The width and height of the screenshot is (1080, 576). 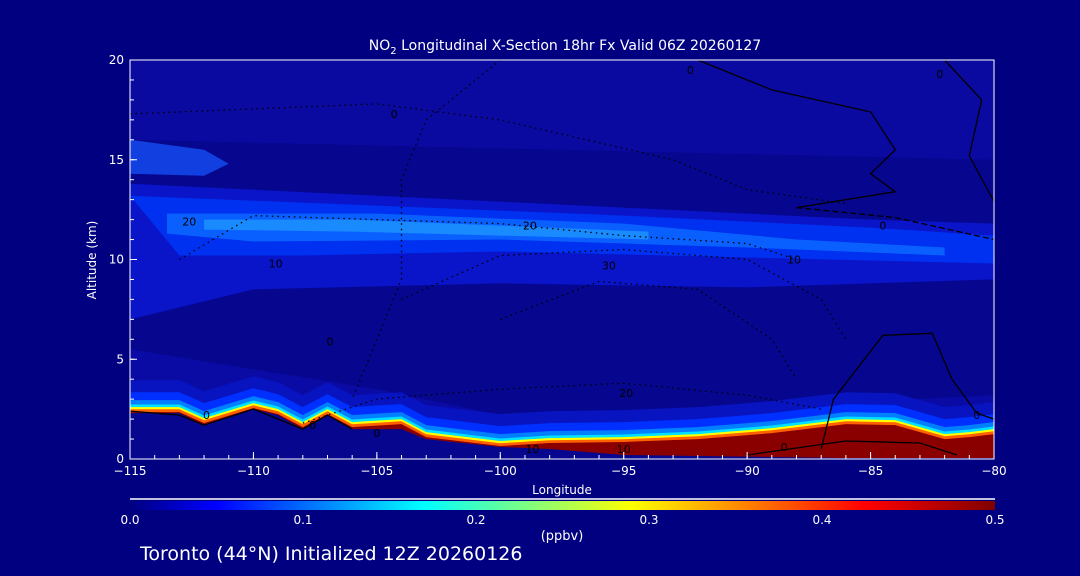 What do you see at coordinates (746, 471) in the screenshot?
I see `x-tick-label: −90` at bounding box center [746, 471].